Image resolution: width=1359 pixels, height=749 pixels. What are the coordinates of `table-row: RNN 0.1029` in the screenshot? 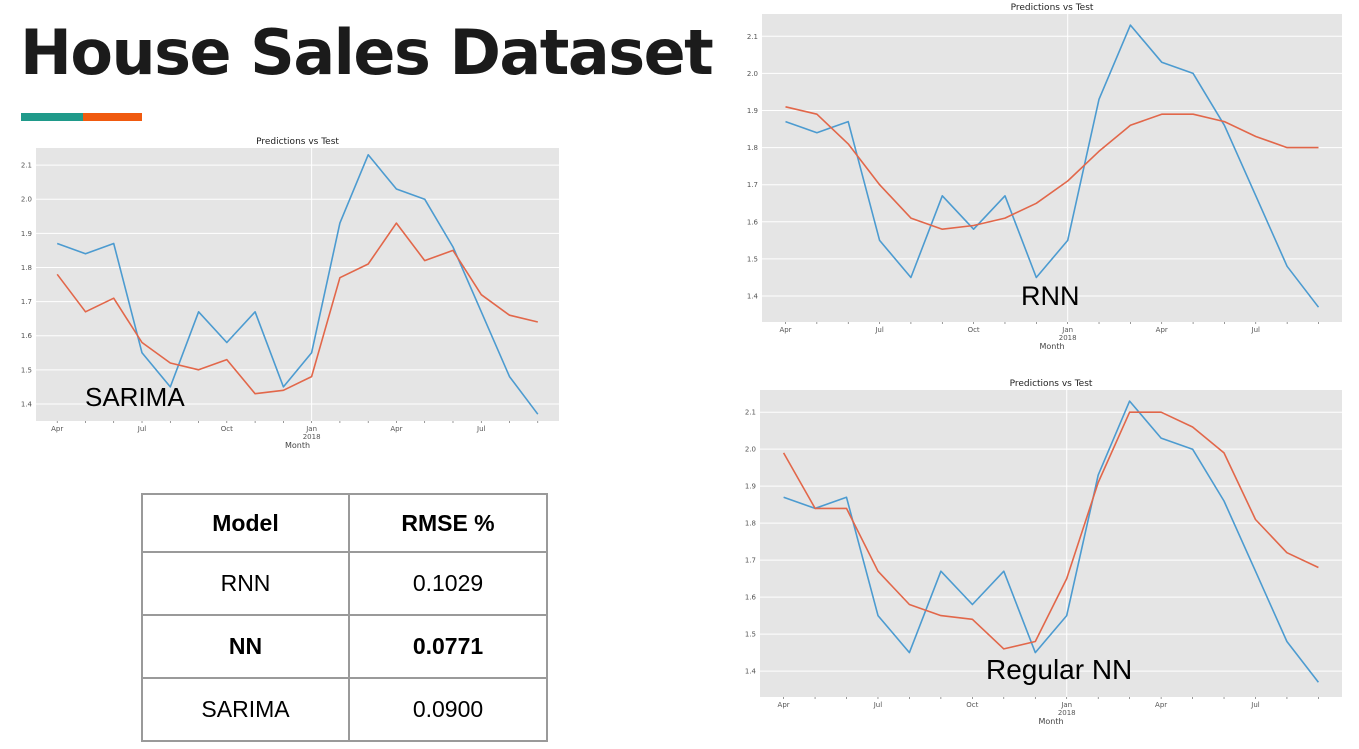 It's located at (344, 583).